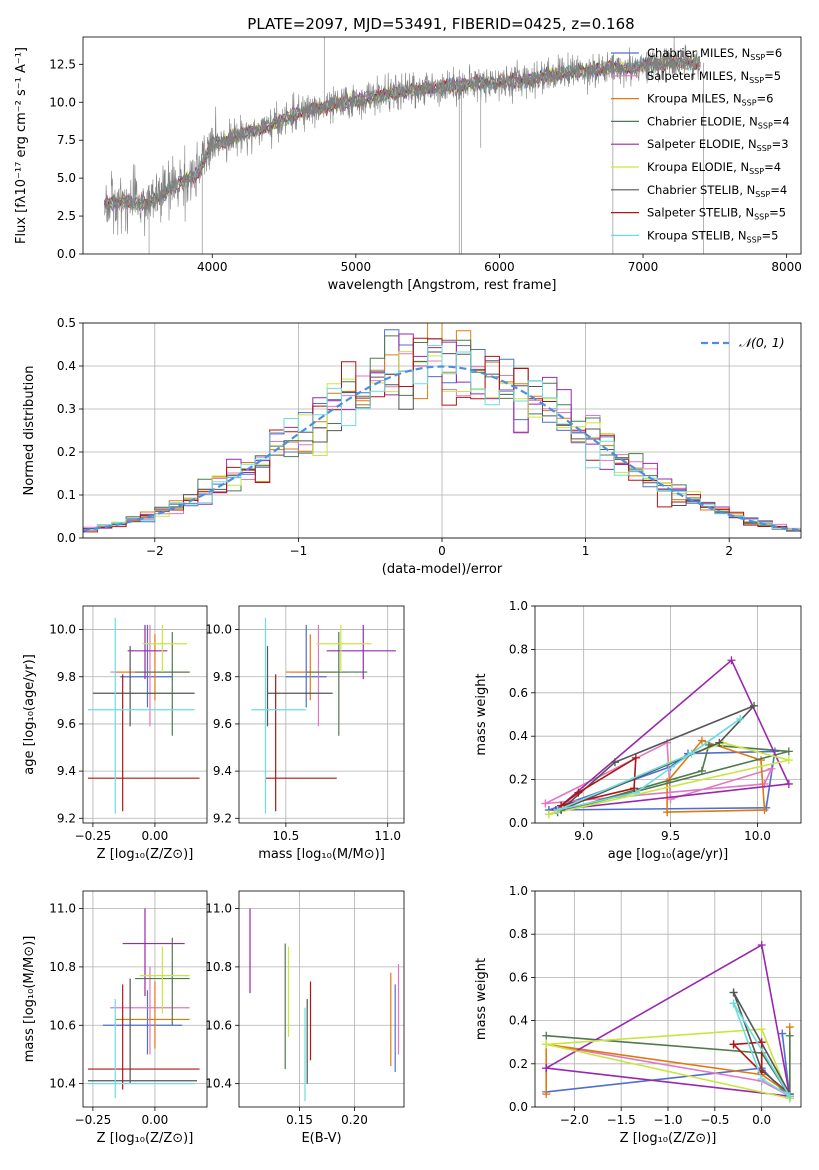 The image size is (819, 1170). I want to click on weight-vs-Z-ytick-label: 0.4, so click(518, 1021).